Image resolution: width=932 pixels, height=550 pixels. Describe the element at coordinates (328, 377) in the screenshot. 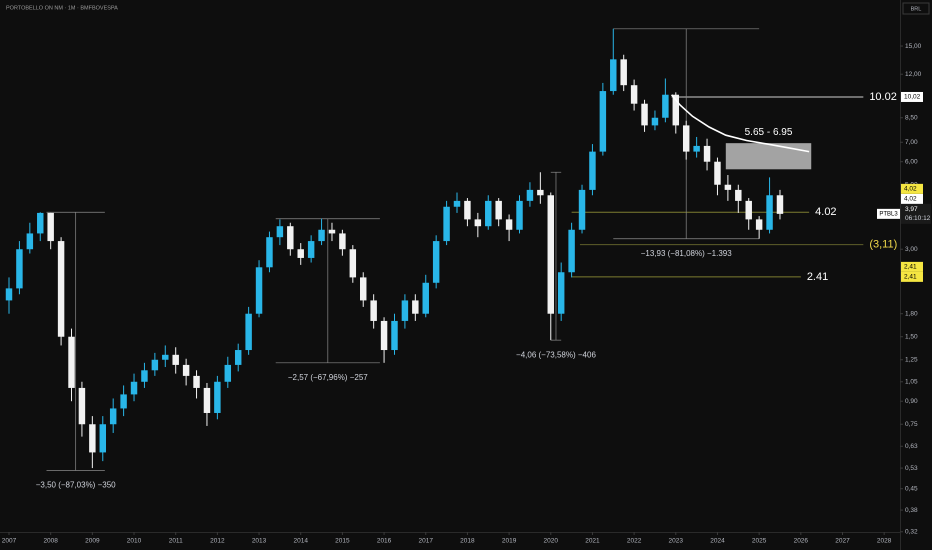

I see `measure-label: −2,57 (−67,96%) −257` at that location.